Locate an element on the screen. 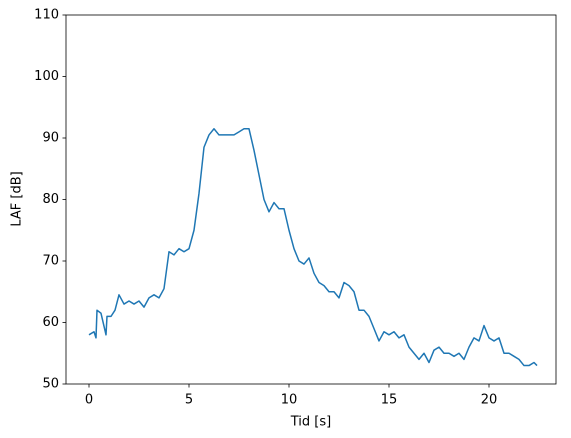 This screenshot has width=571, height=438. x-tick-label: 15 is located at coordinates (389, 400).